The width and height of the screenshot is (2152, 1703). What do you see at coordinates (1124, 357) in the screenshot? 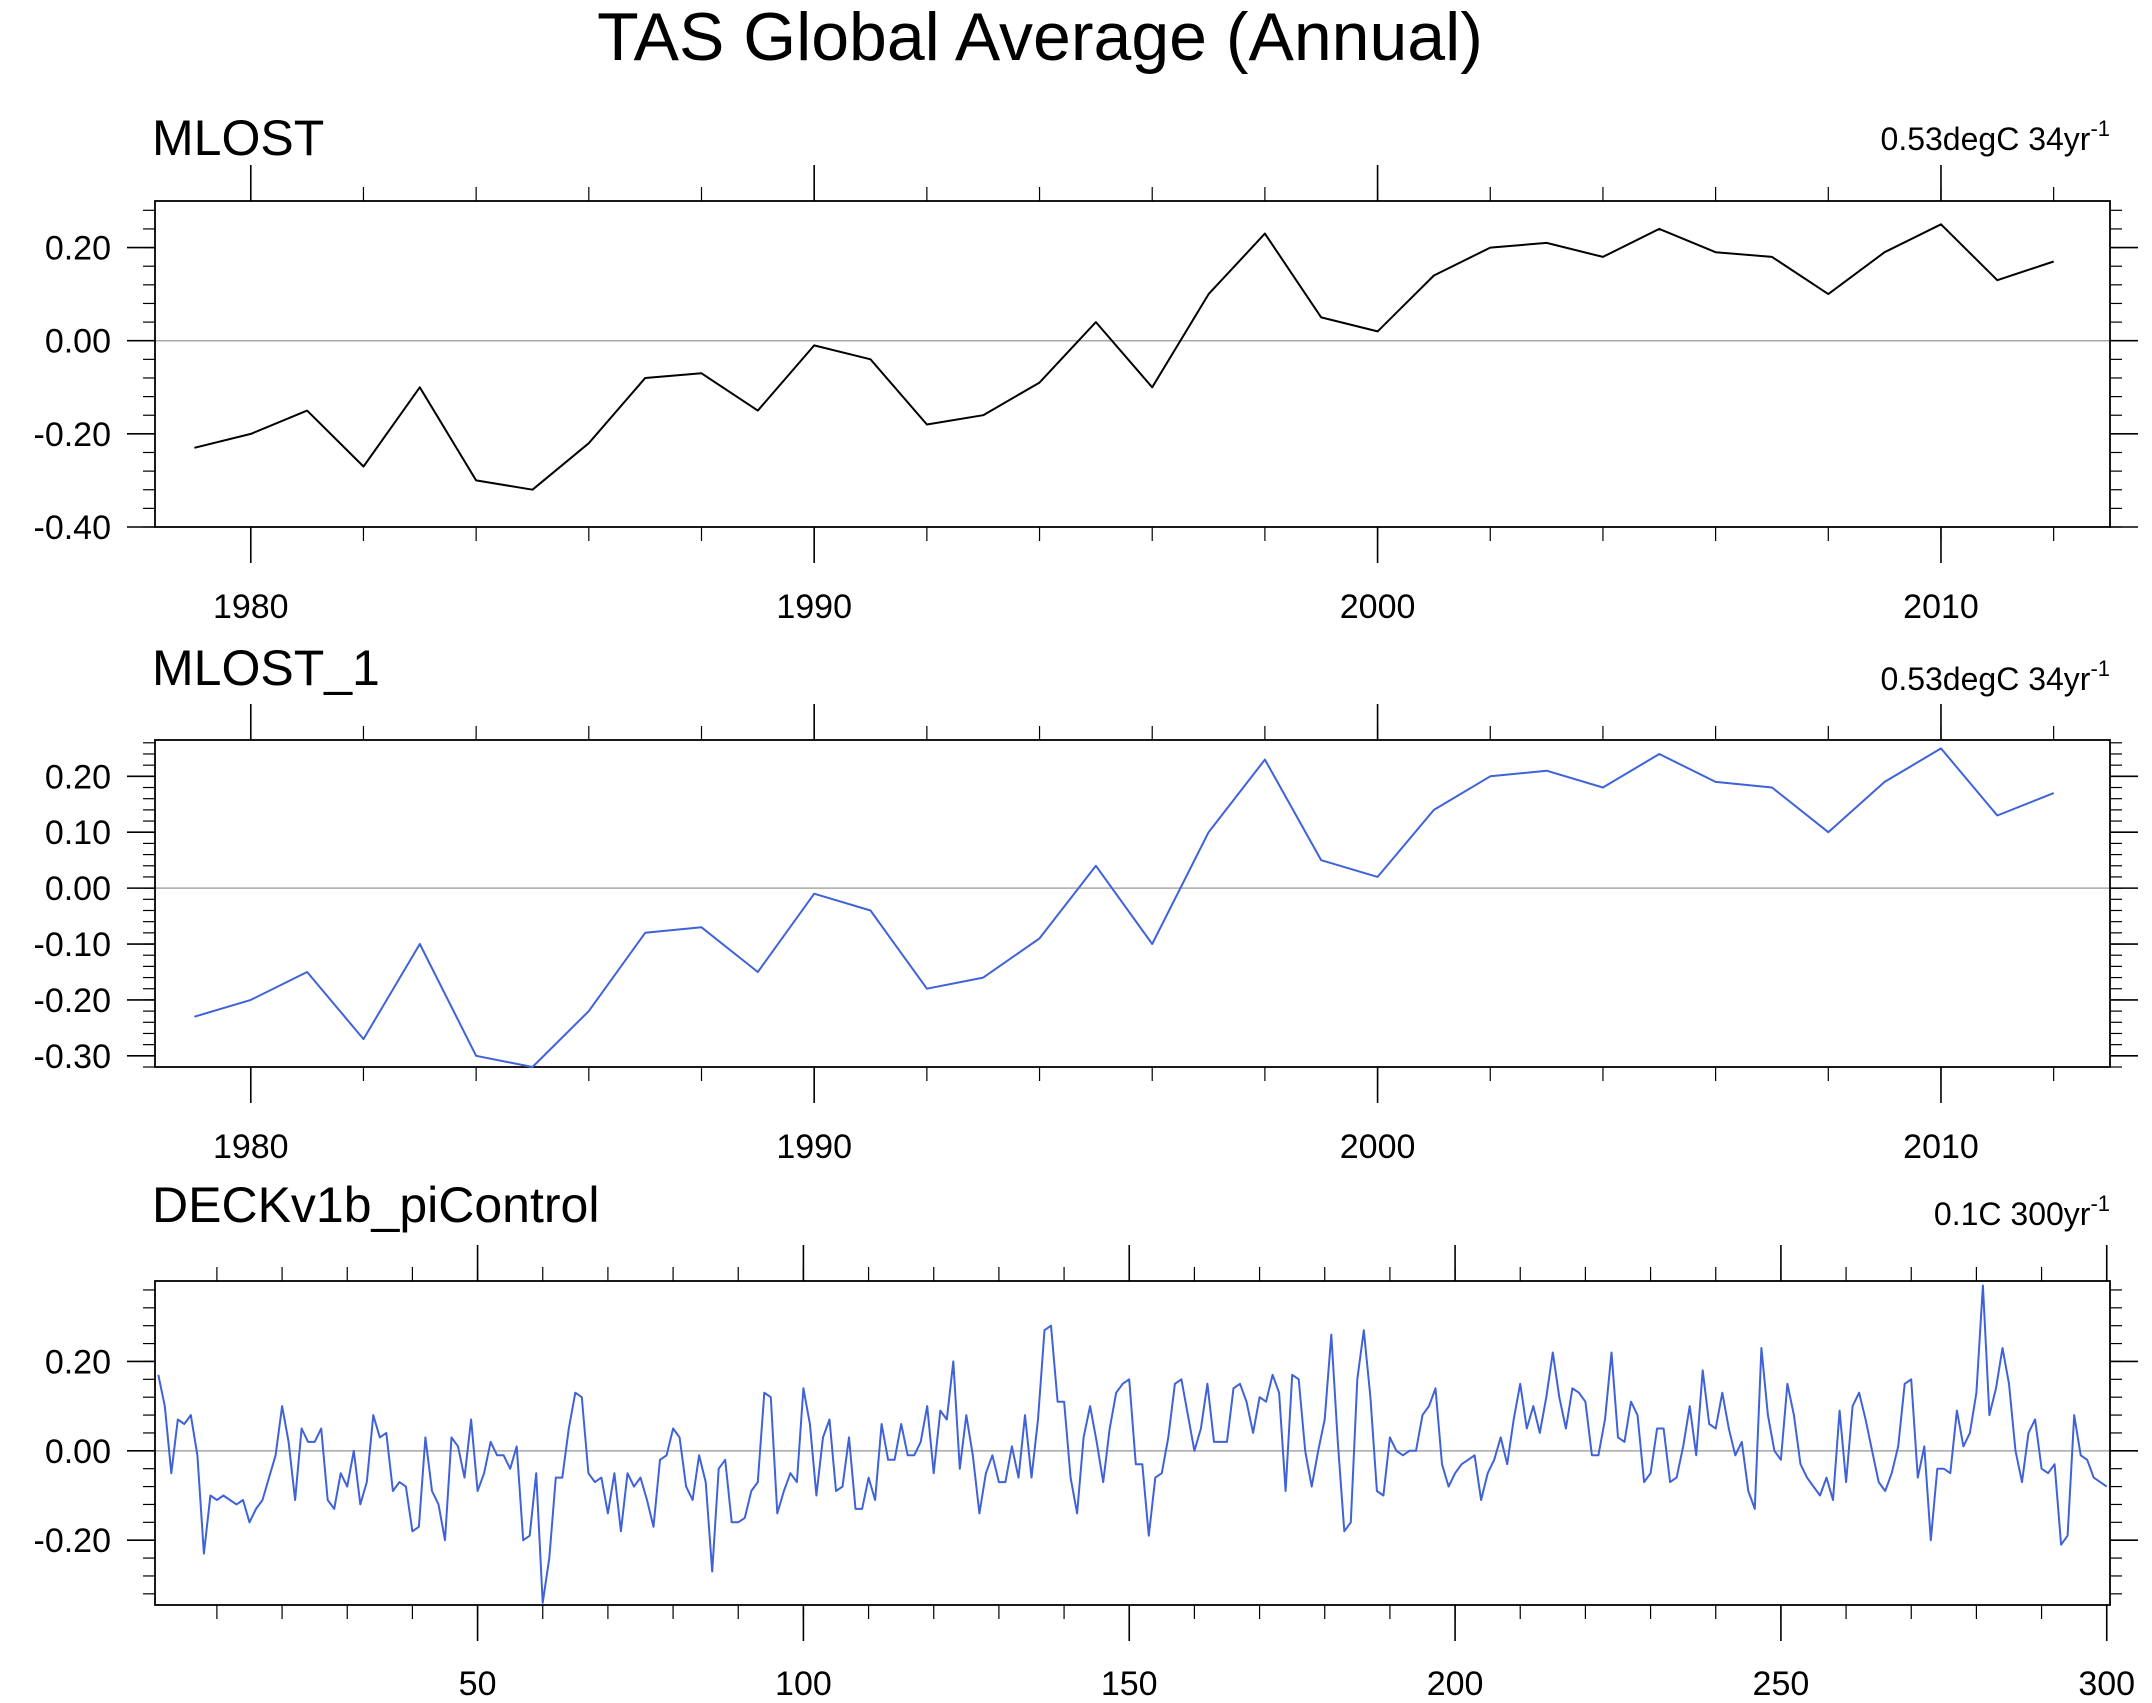
I see `series-line` at bounding box center [1124, 357].